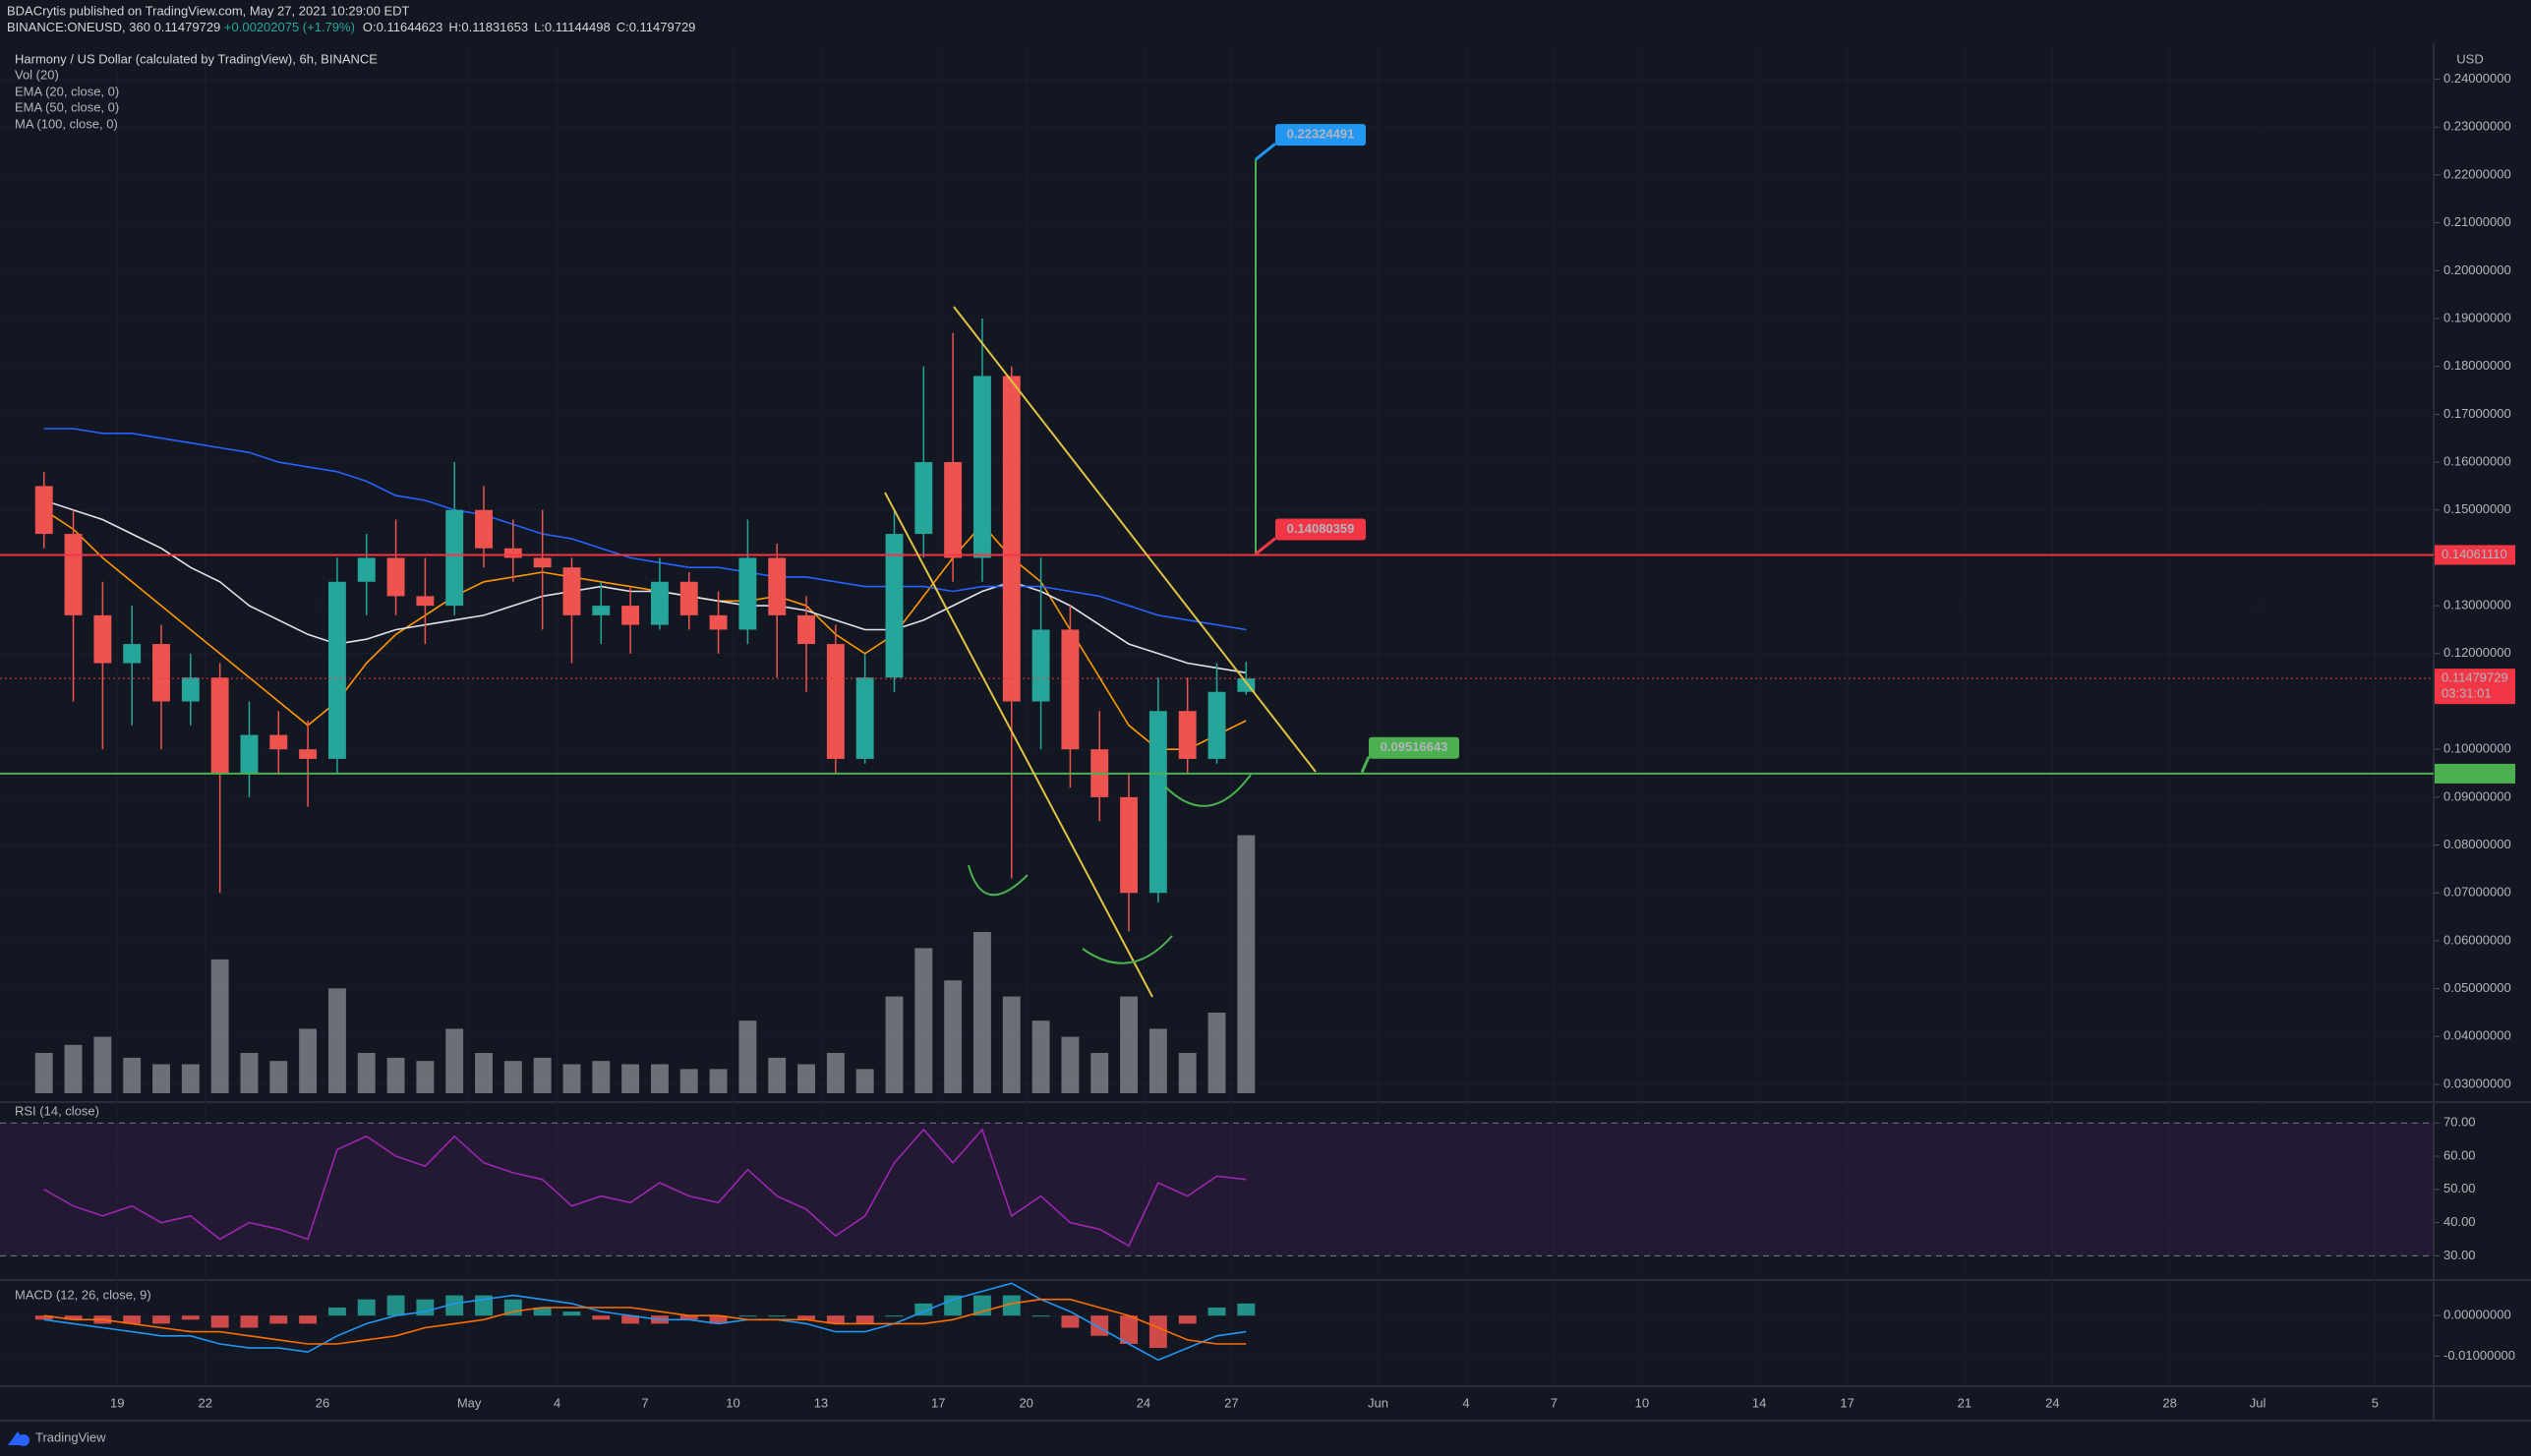 Image resolution: width=2531 pixels, height=1456 pixels. Describe the element at coordinates (2375, 1402) in the screenshot. I see `x-tick-label: 5` at that location.